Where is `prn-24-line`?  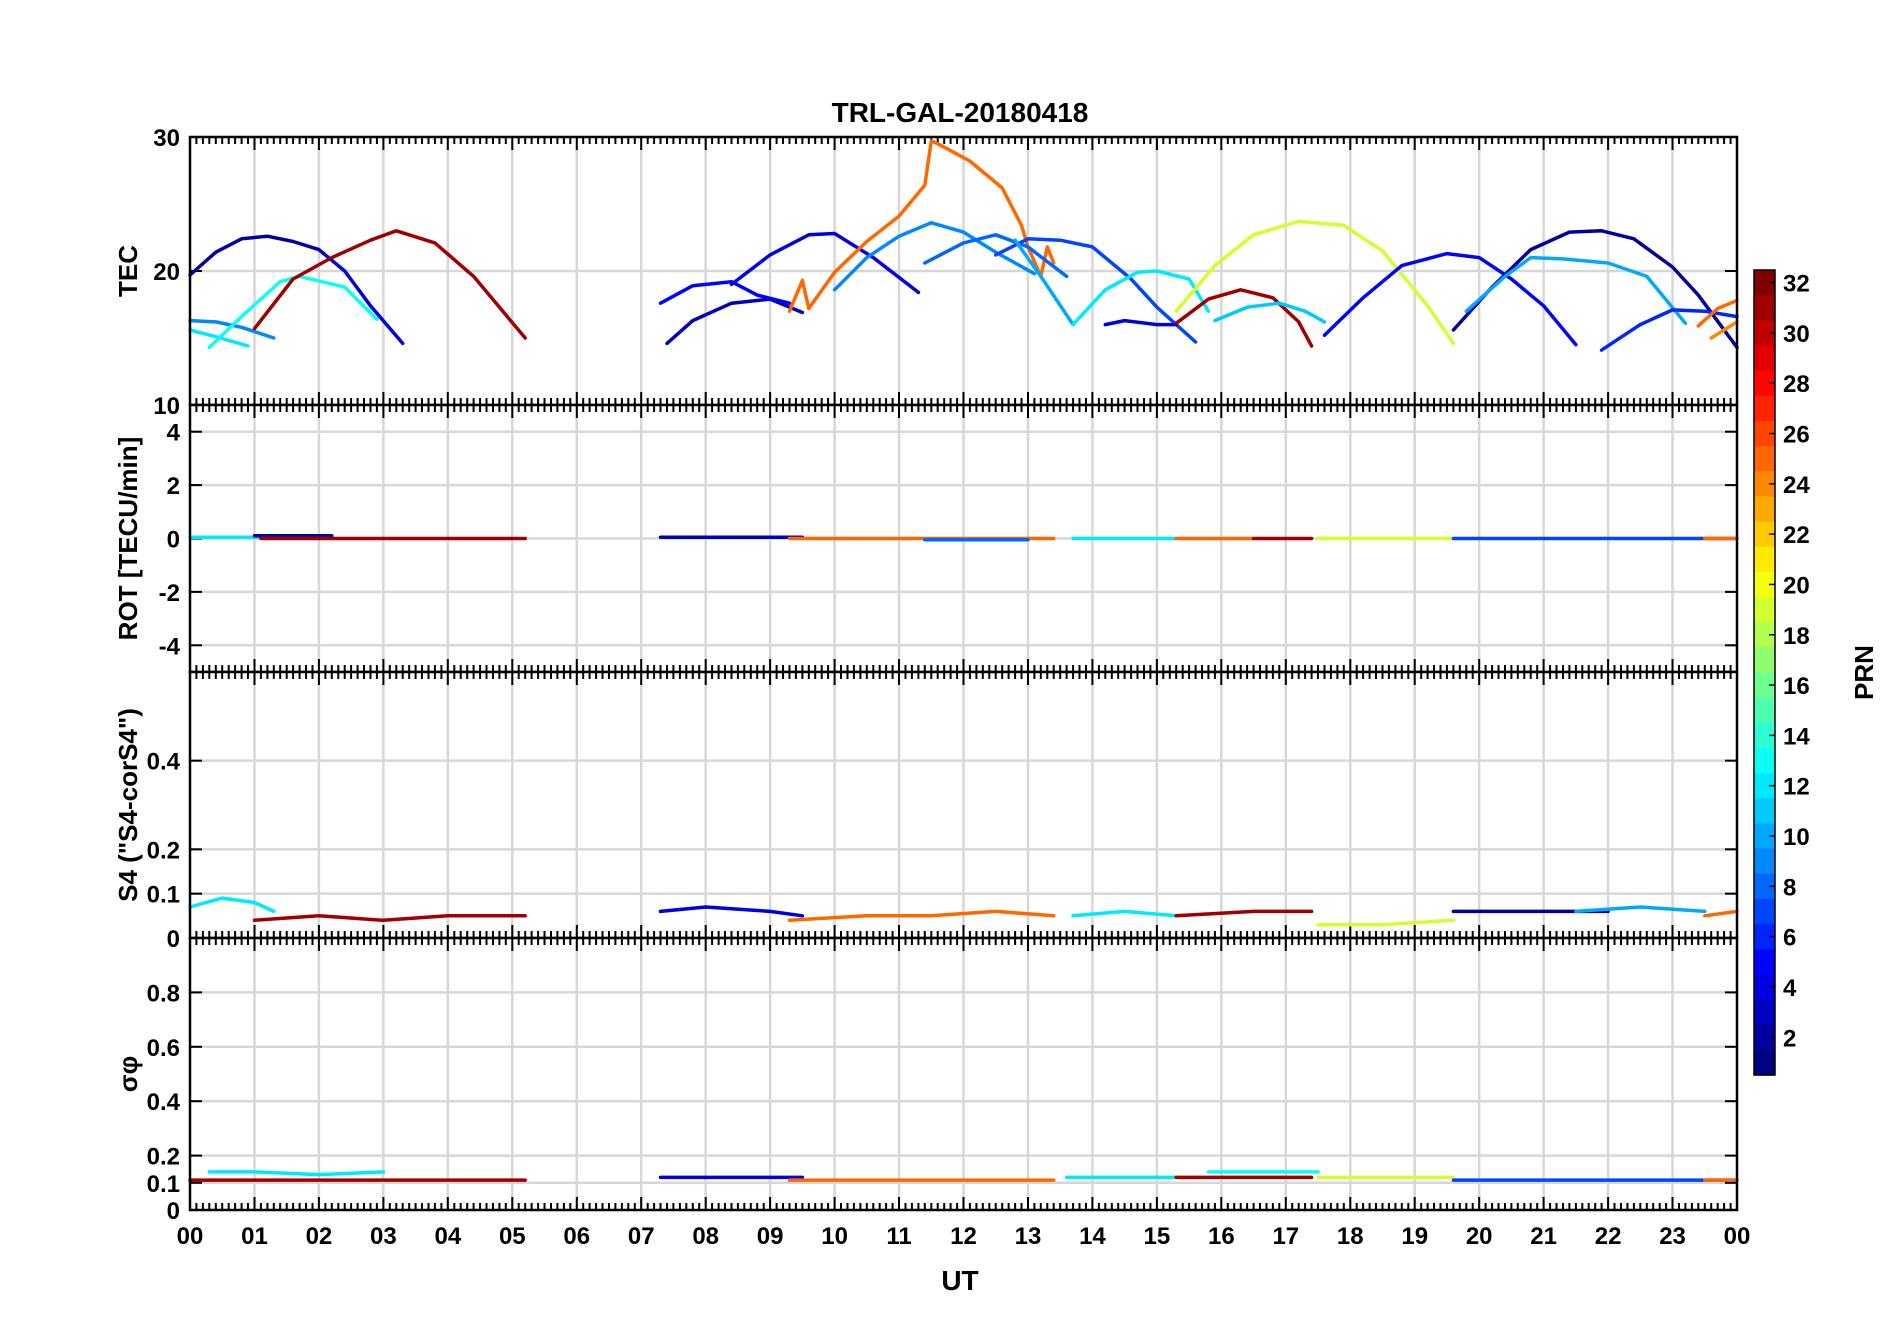 prn-24-line is located at coordinates (1724, 330).